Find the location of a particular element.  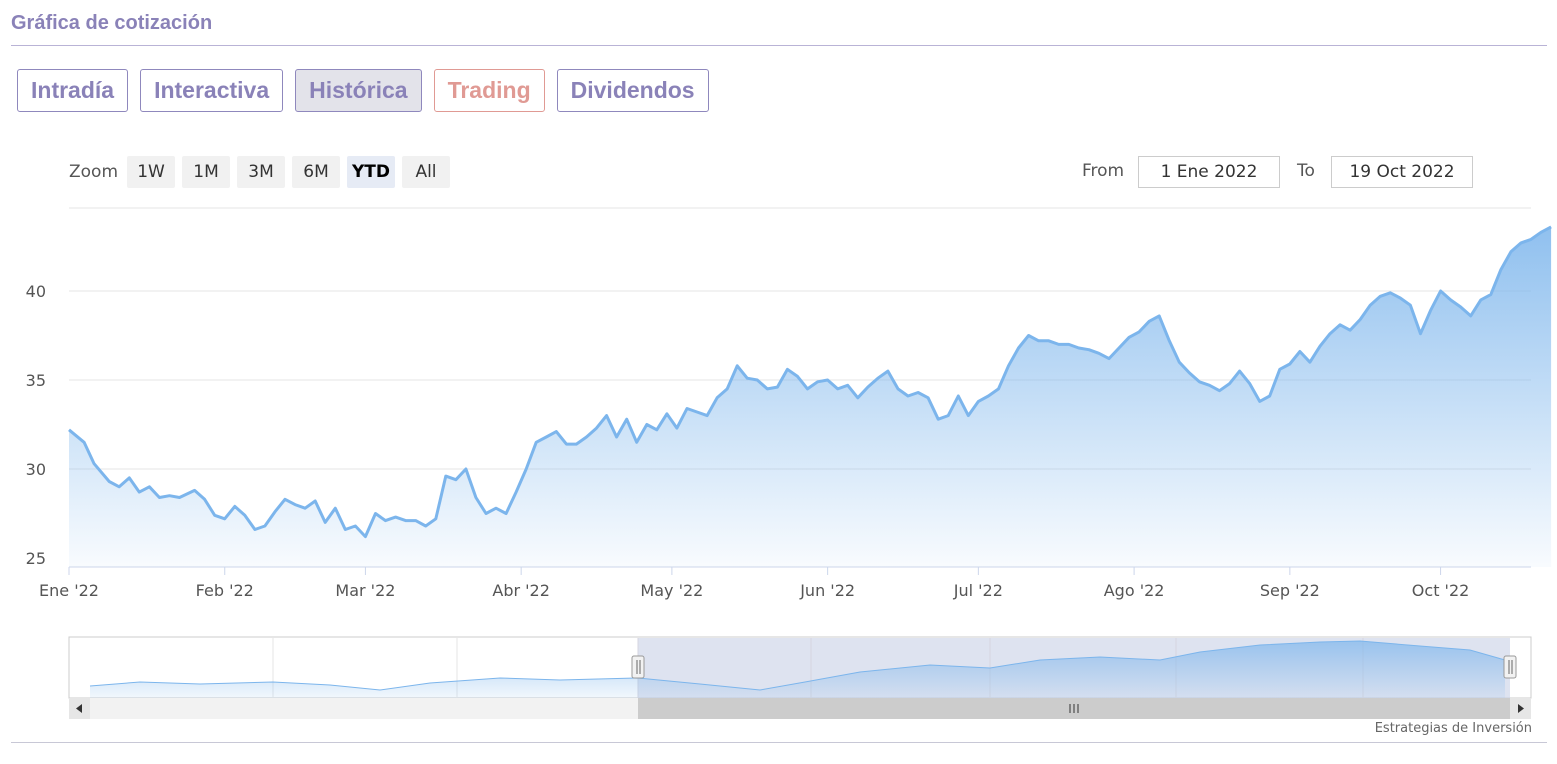

tab-trading: Trading is located at coordinates (489, 90).